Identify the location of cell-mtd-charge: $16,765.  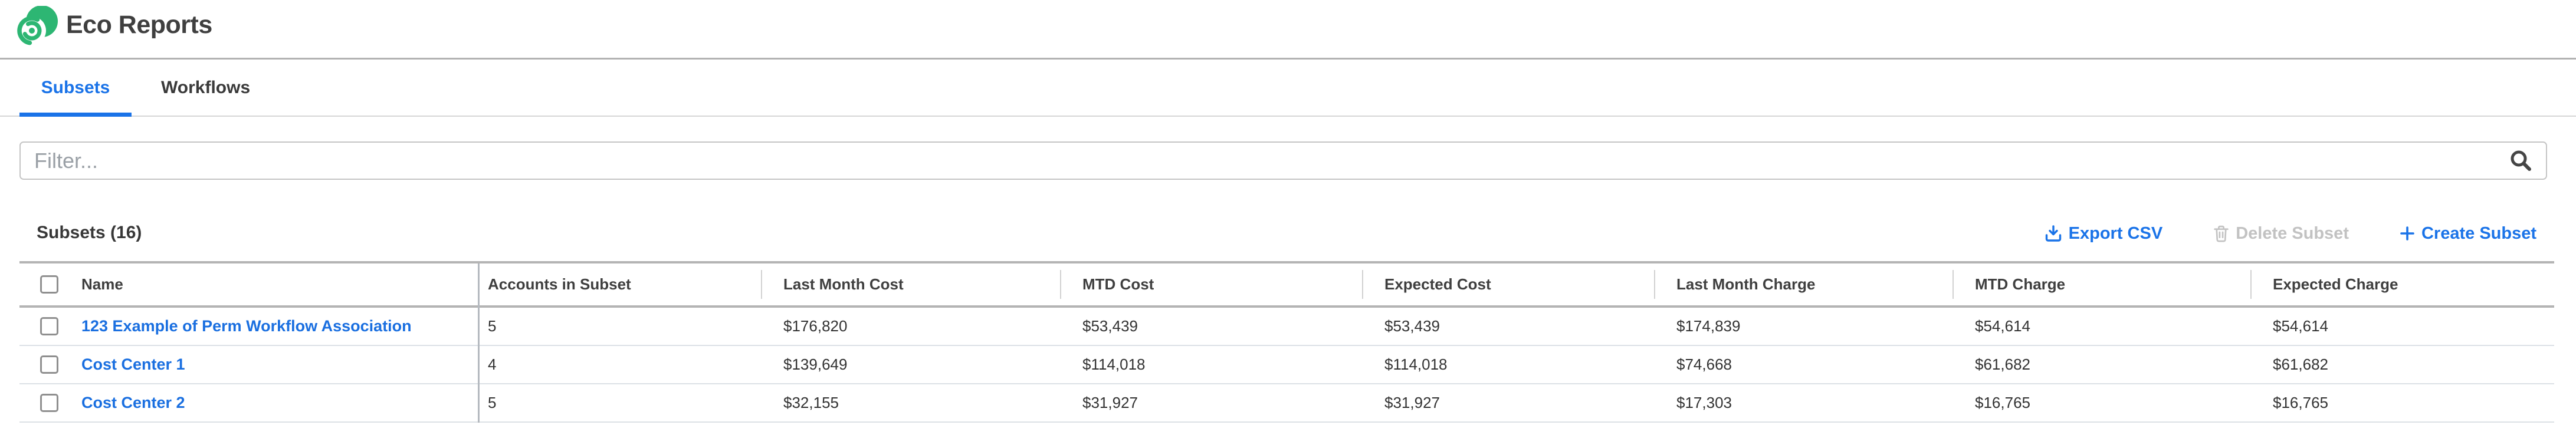
(2002, 402).